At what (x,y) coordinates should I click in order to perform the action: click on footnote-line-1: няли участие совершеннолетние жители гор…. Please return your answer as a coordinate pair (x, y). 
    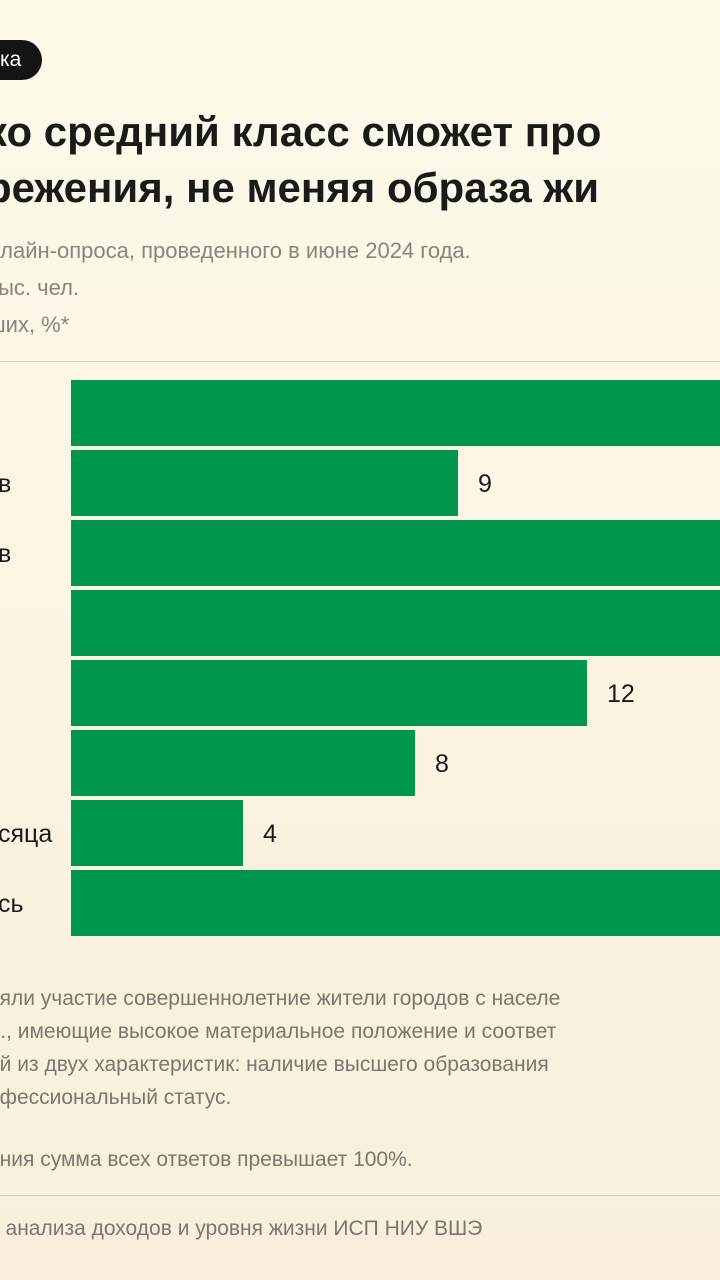
    Looking at the image, I should click on (280, 998).